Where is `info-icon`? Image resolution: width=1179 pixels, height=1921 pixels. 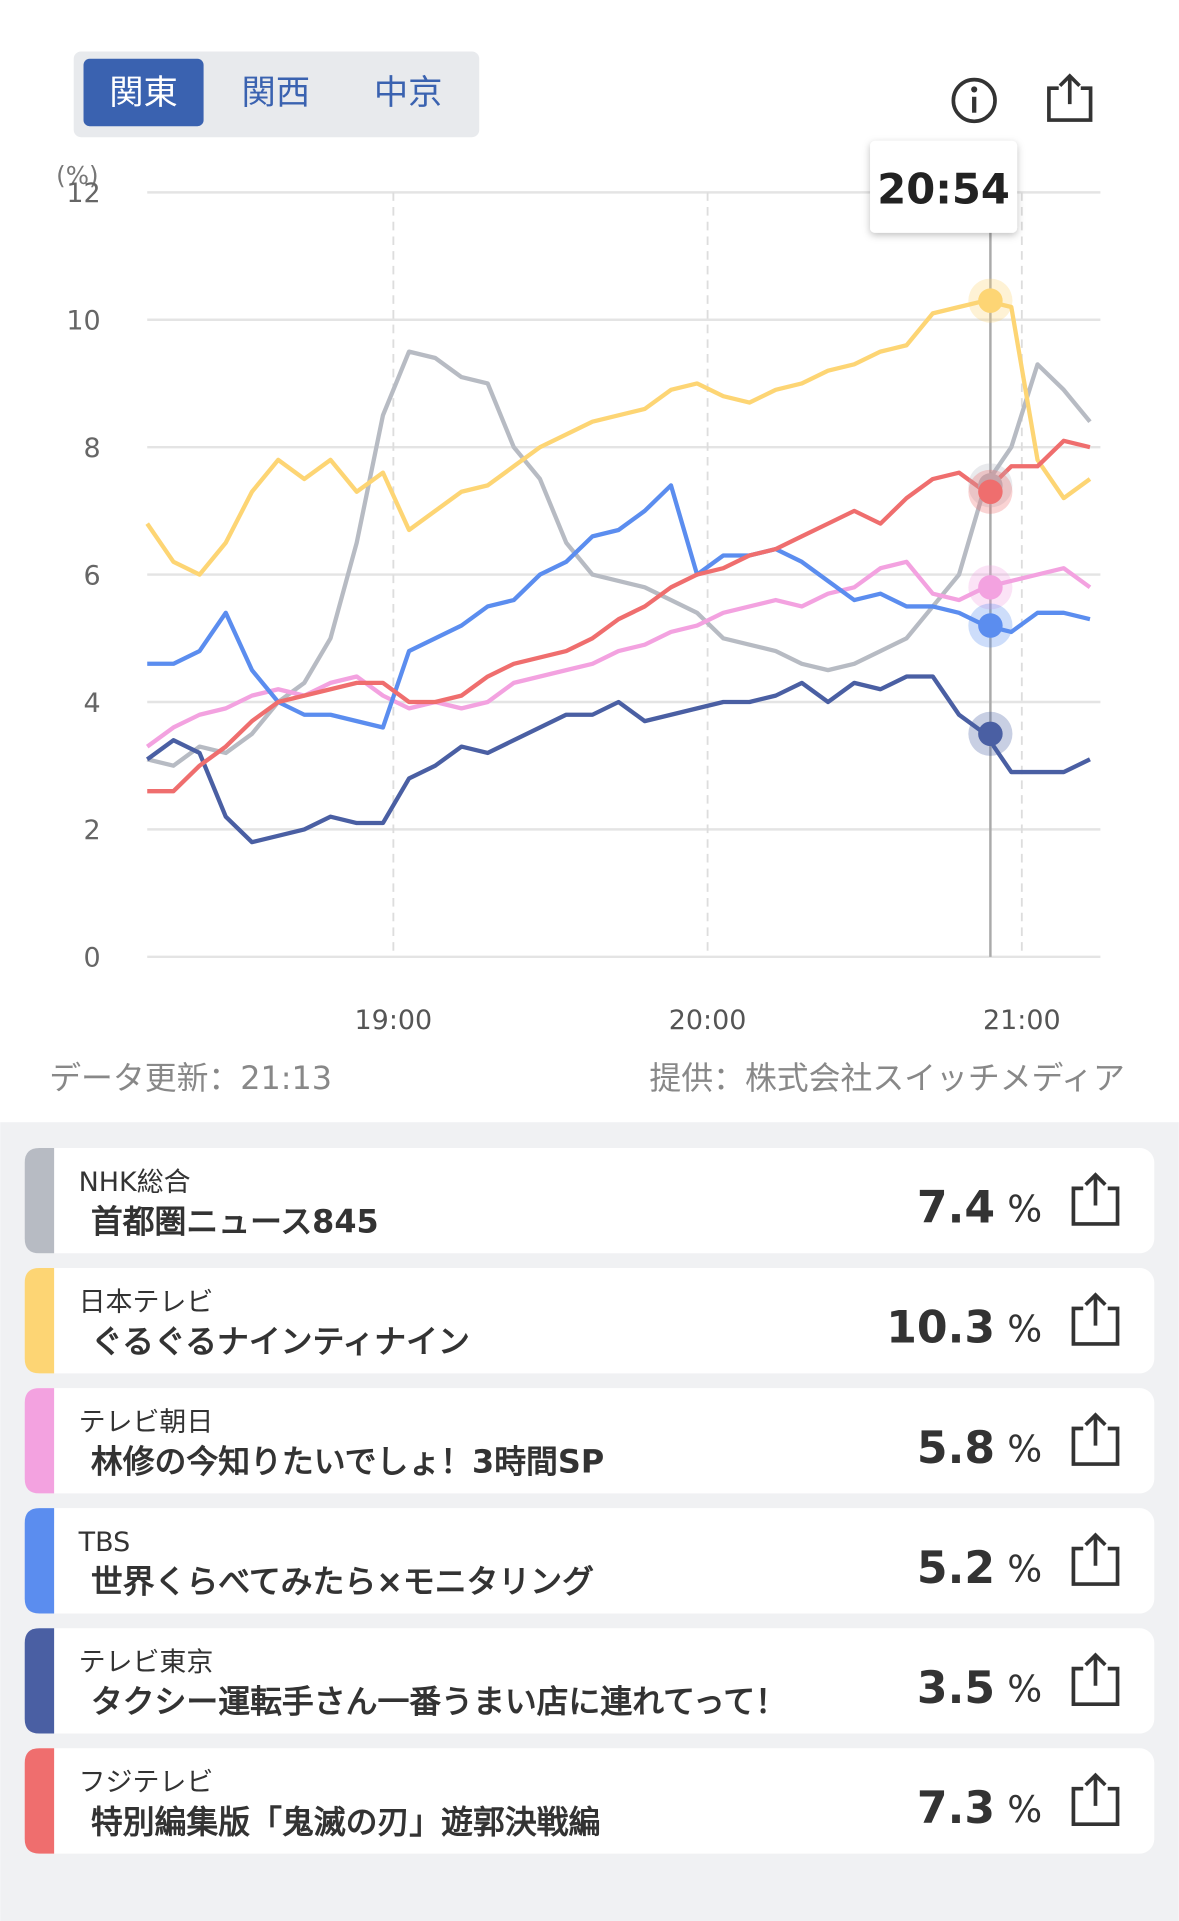
info-icon is located at coordinates (974, 100).